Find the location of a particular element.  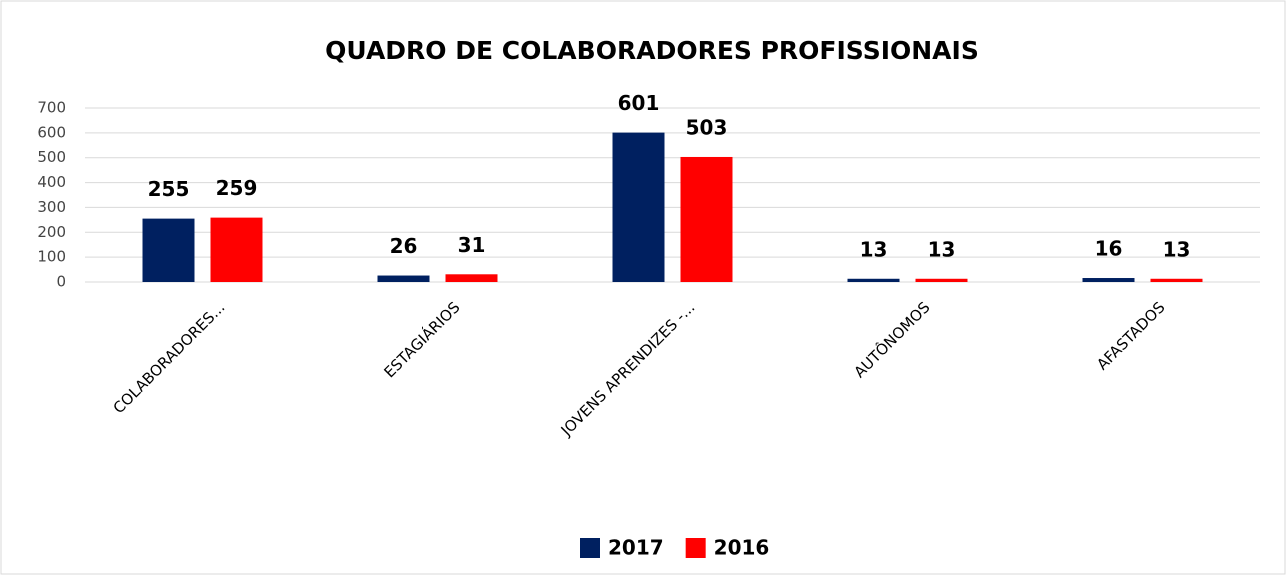

y-tick-label: 400 is located at coordinates (51, 182).